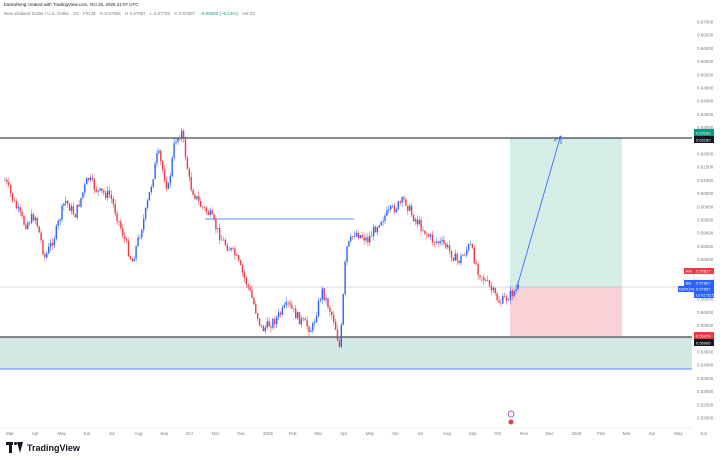  I want to click on price-tick-label: 0.64500, so click(705, 88).